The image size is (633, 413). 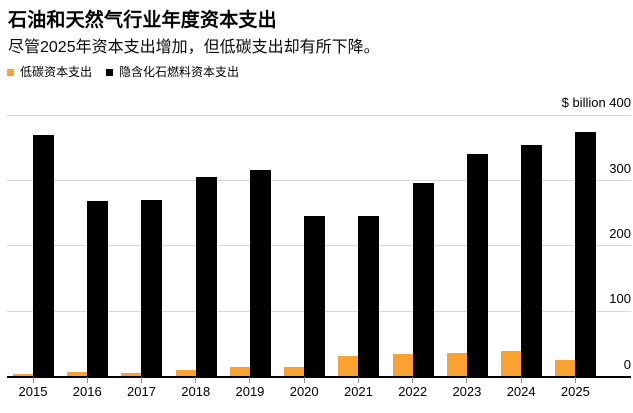 I want to click on y-axis-unit-label: $ billion 400, so click(x=596, y=103).